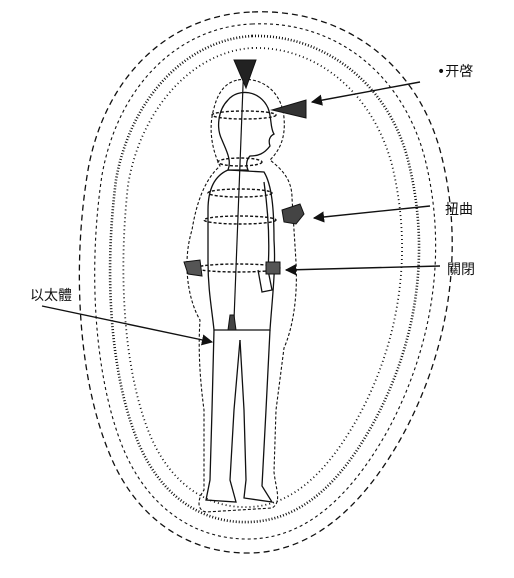 This screenshot has width=514, height=578. Describe the element at coordinates (459, 210) in the screenshot. I see `label-twist: 扭曲` at that location.